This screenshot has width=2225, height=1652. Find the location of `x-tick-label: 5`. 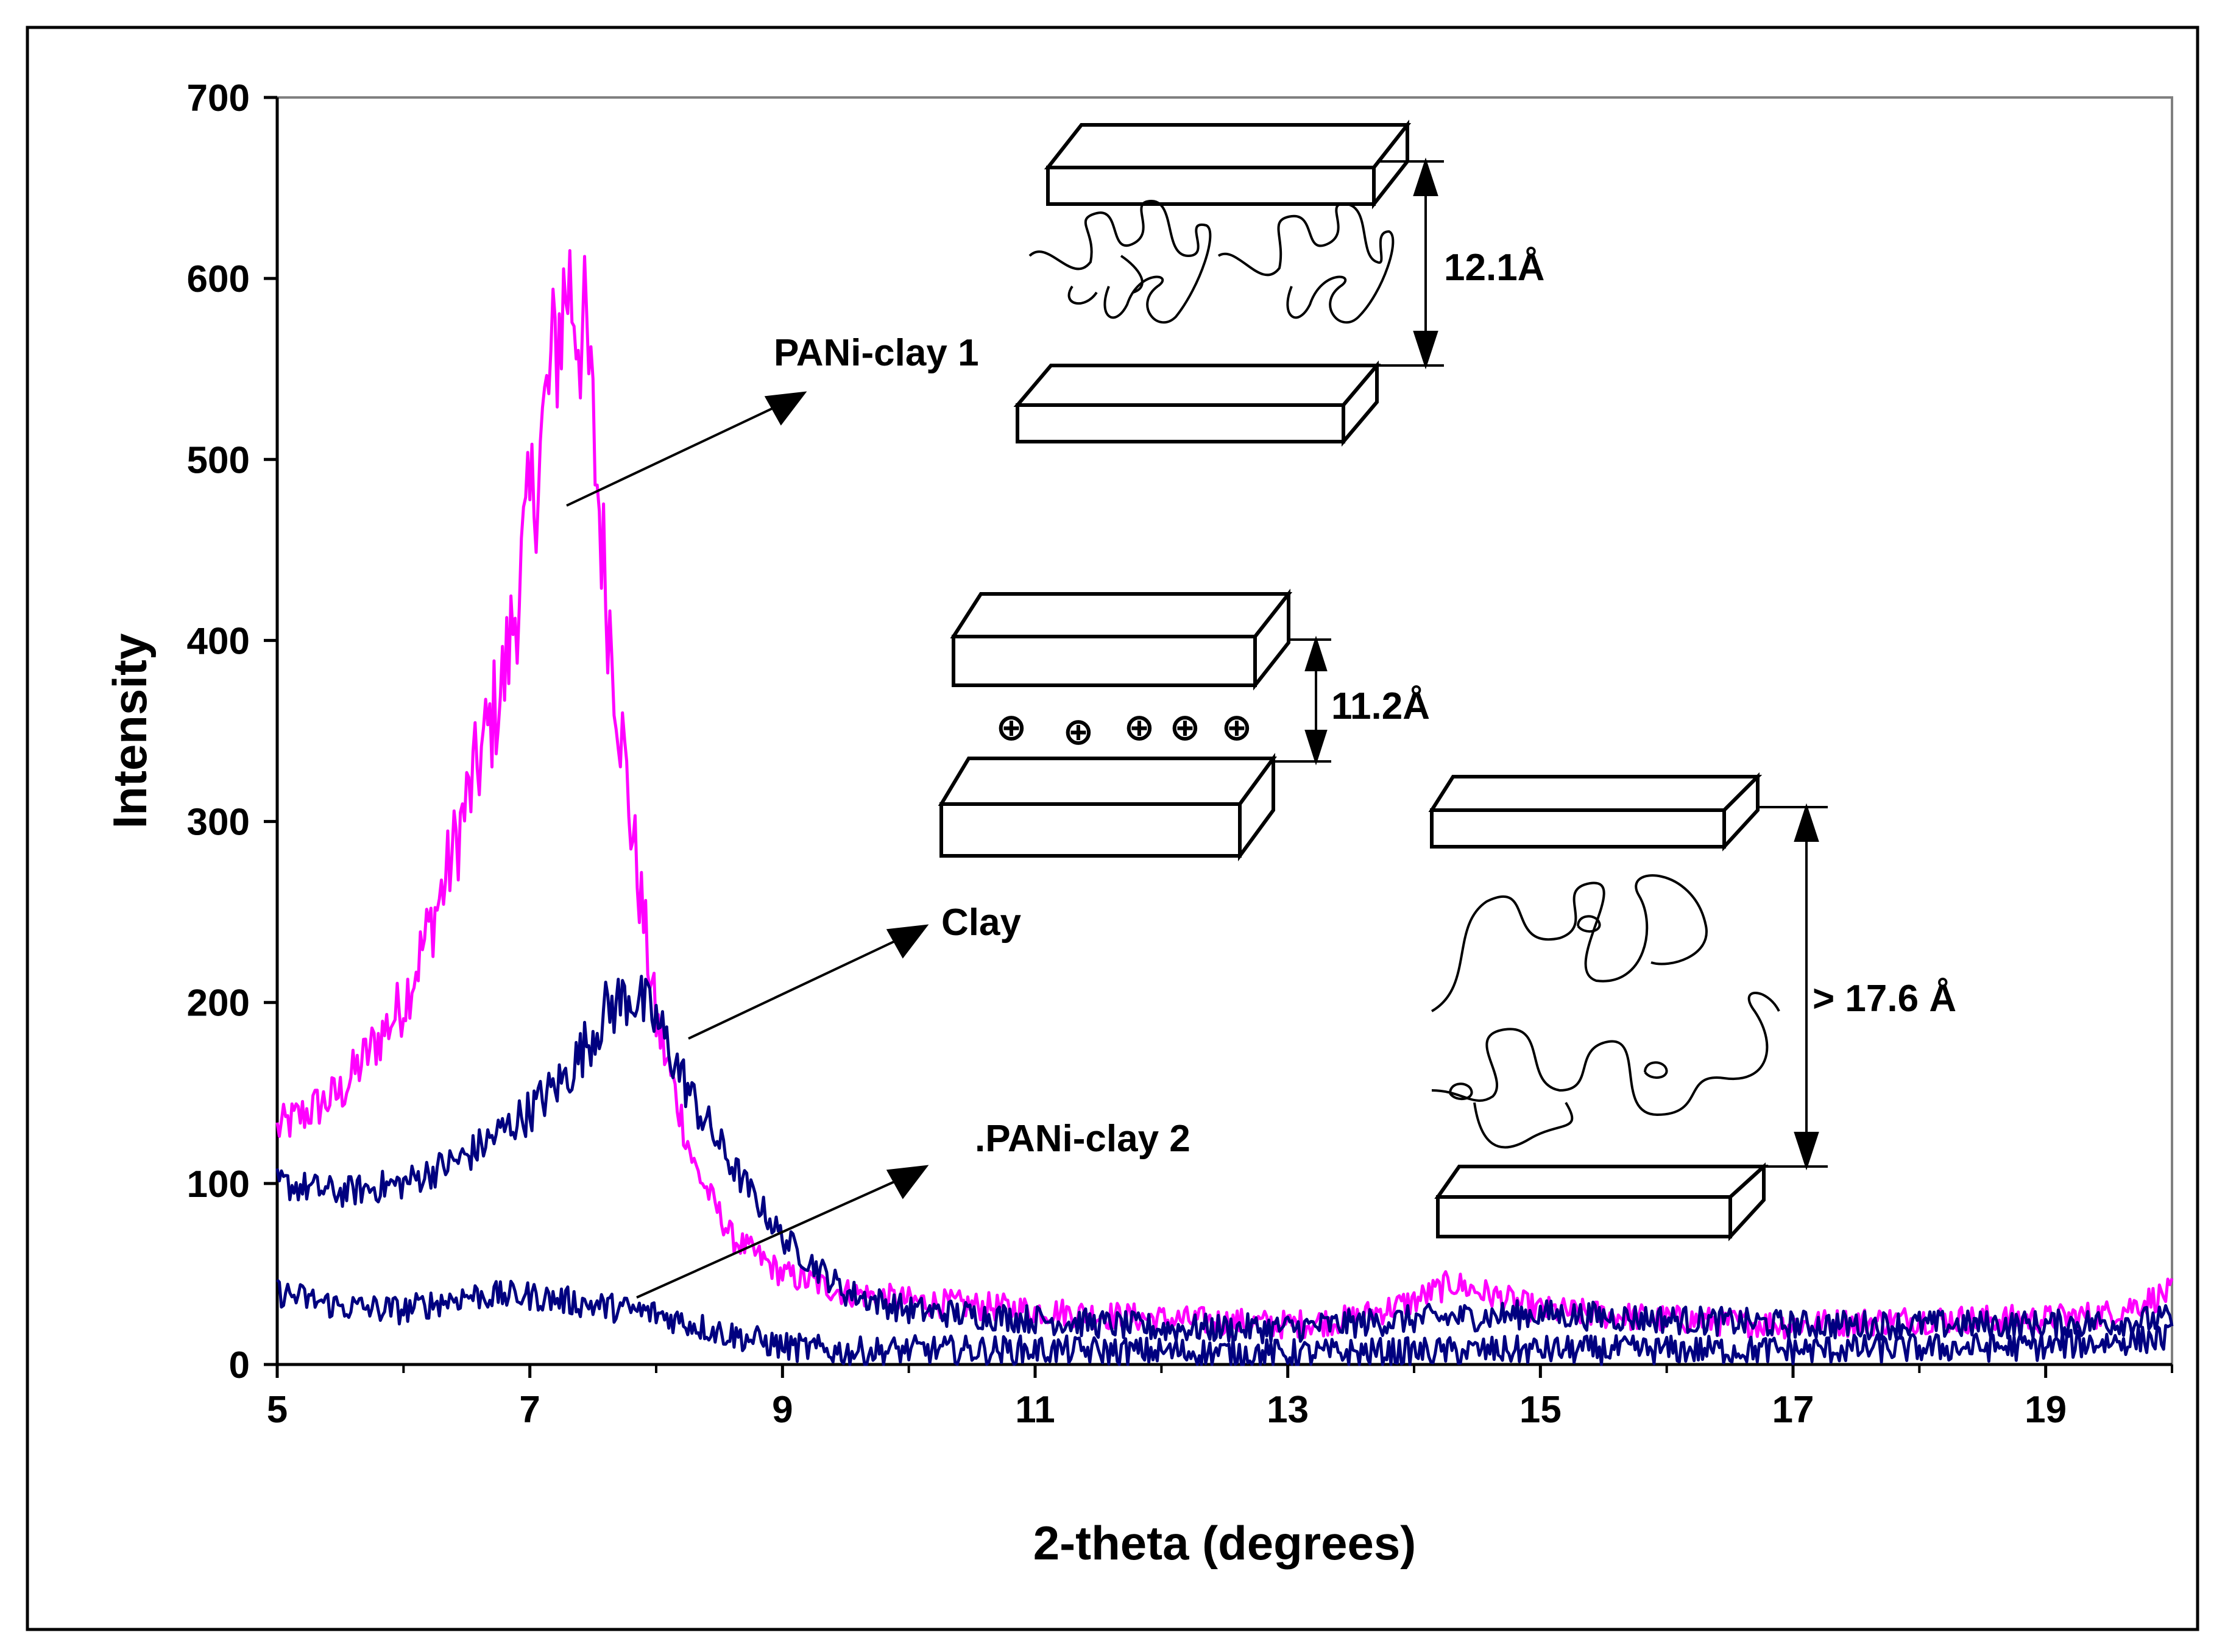

x-tick-label: 5 is located at coordinates (277, 1410).